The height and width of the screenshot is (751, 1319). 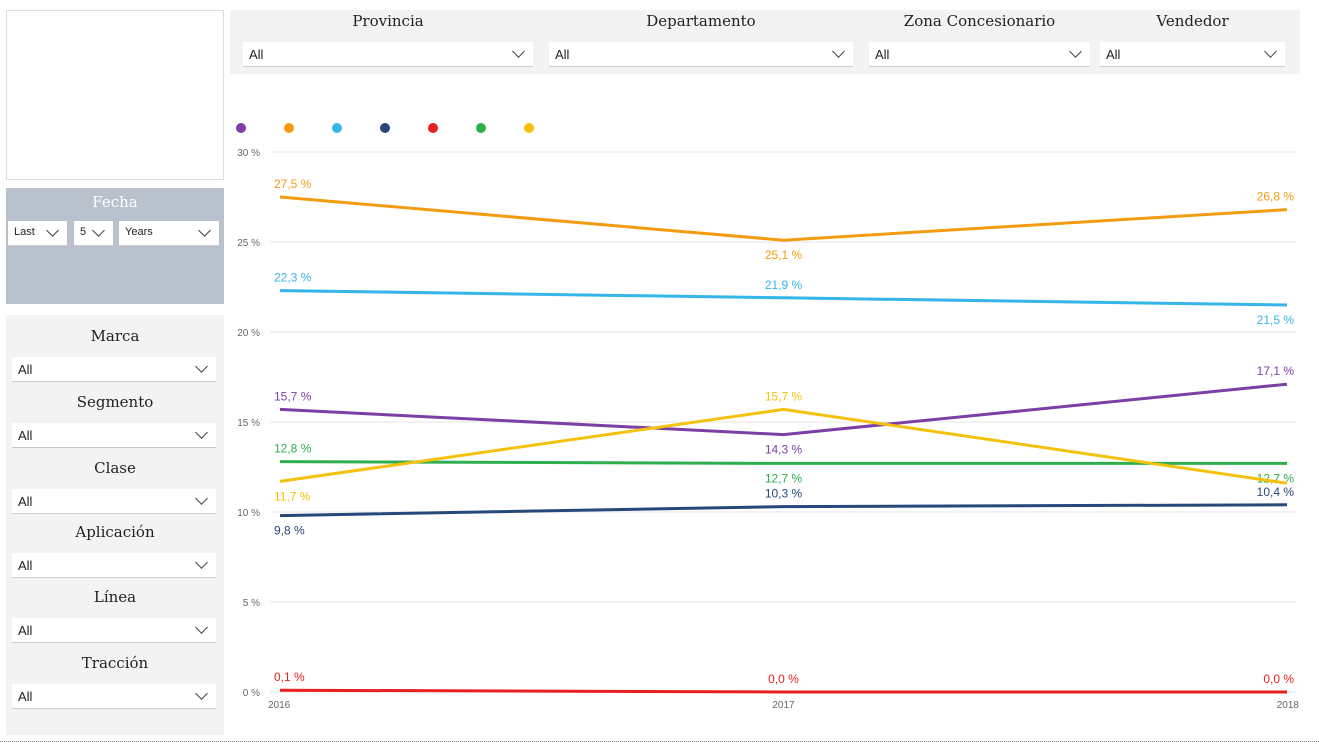 What do you see at coordinates (292, 496) in the screenshot?
I see `data-label: 11,7 %` at bounding box center [292, 496].